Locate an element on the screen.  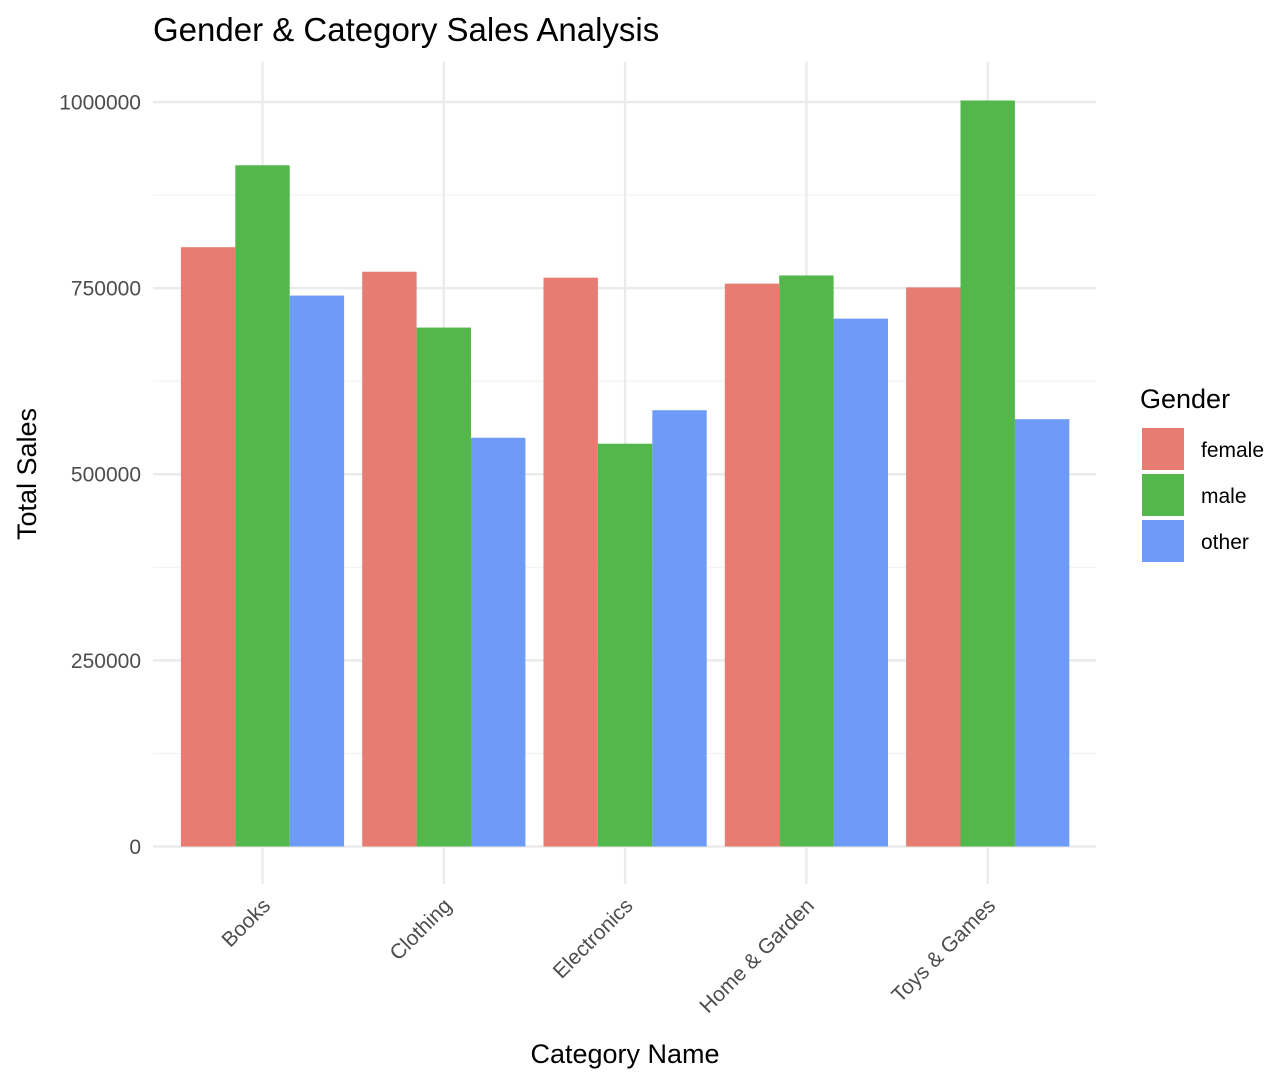
x-tick-label: Clothing is located at coordinates (421, 929).